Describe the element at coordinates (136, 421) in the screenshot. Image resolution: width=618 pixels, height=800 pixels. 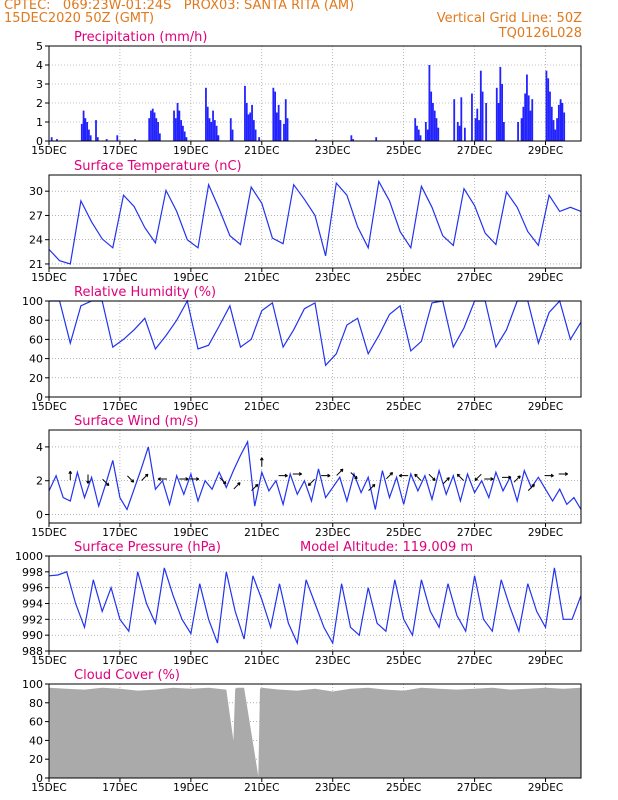
I see `wind-title: Surface Wind (m/s)` at that location.